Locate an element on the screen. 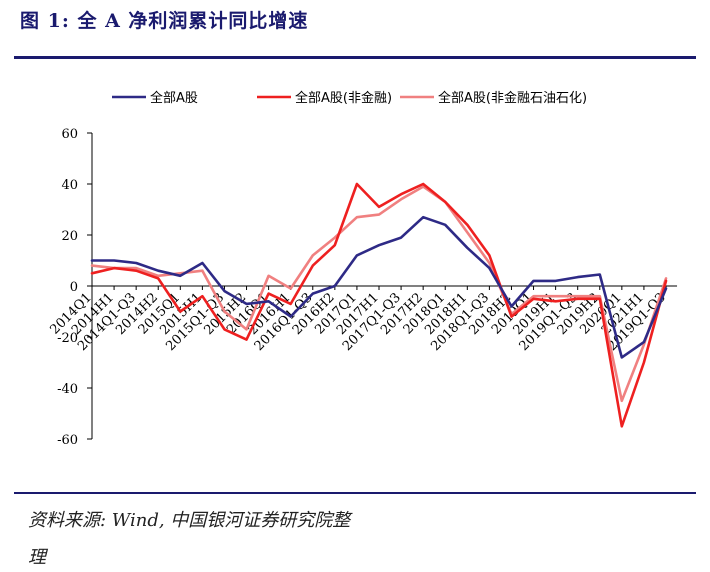  y-axis: 60 40 20 0 -20 -40 -60 is located at coordinates (75, 287).